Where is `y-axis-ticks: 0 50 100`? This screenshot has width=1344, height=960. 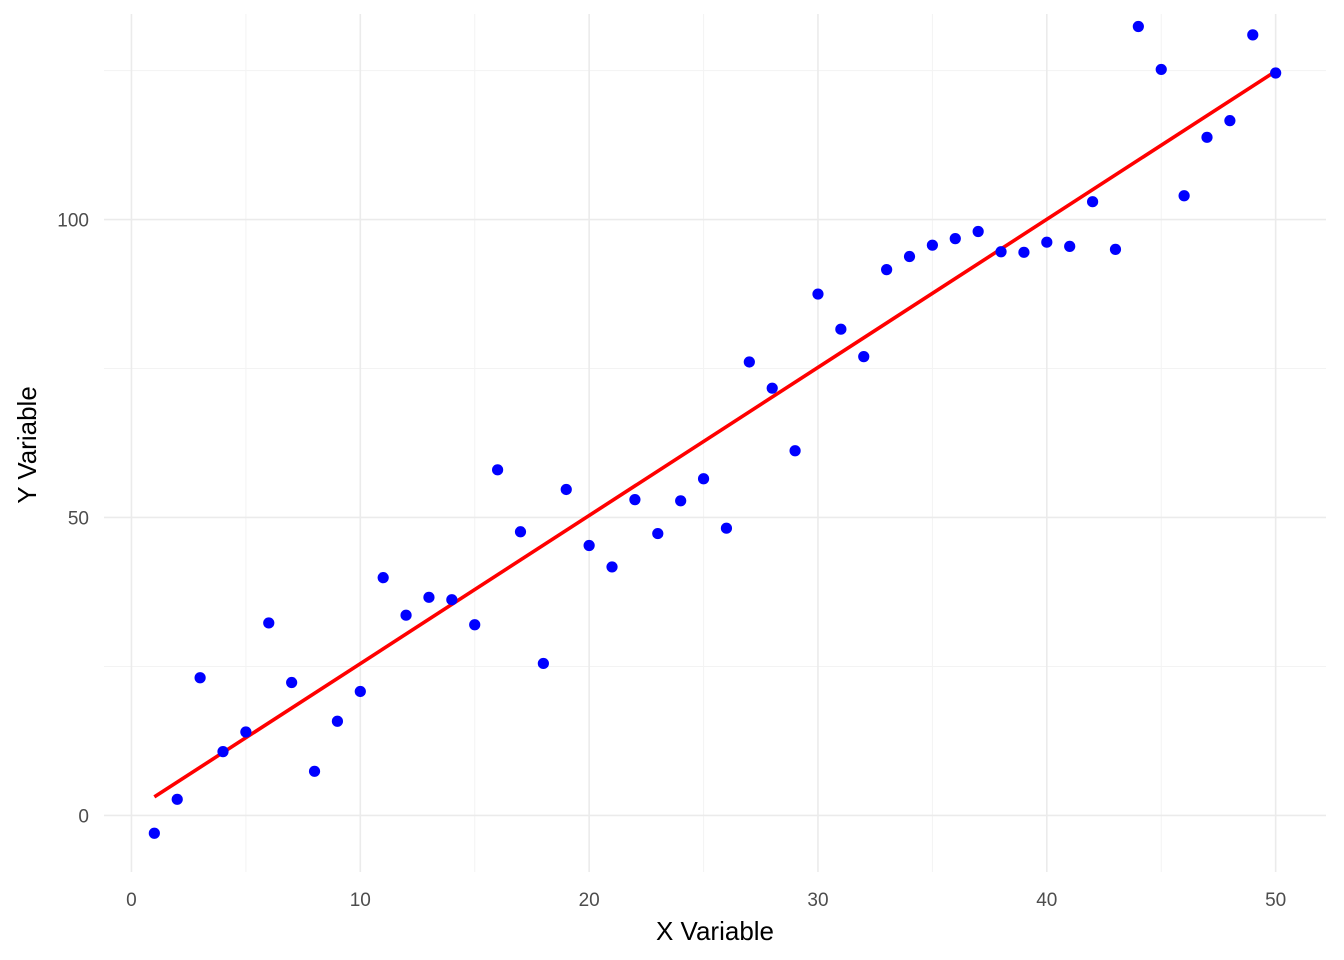 y-axis-ticks: 0 50 100 is located at coordinates (73, 519).